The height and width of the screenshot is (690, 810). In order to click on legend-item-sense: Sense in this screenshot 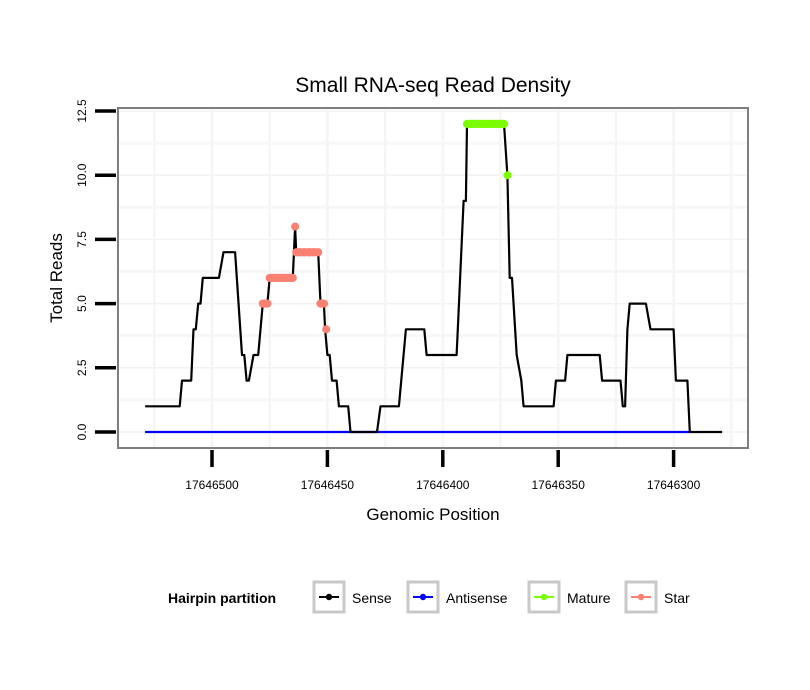, I will do `click(352, 597)`.